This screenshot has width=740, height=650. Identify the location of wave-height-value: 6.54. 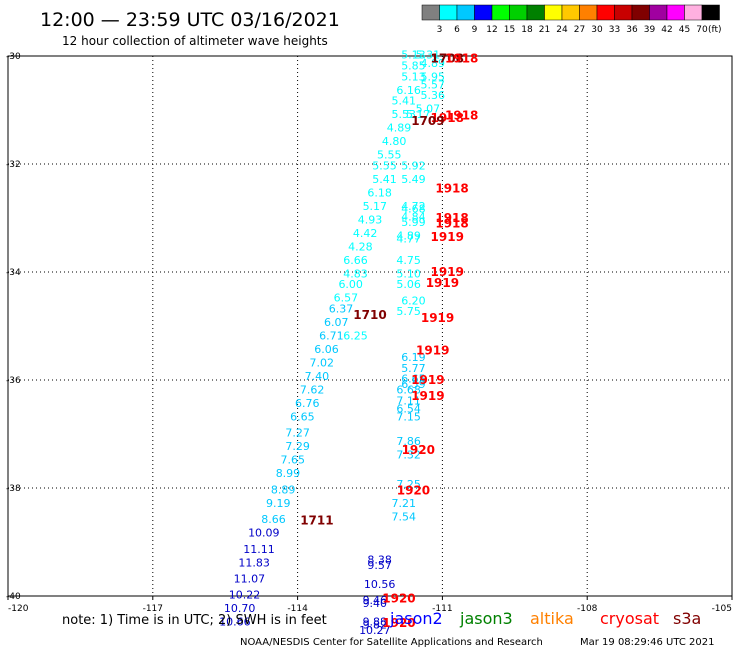
(408, 408).